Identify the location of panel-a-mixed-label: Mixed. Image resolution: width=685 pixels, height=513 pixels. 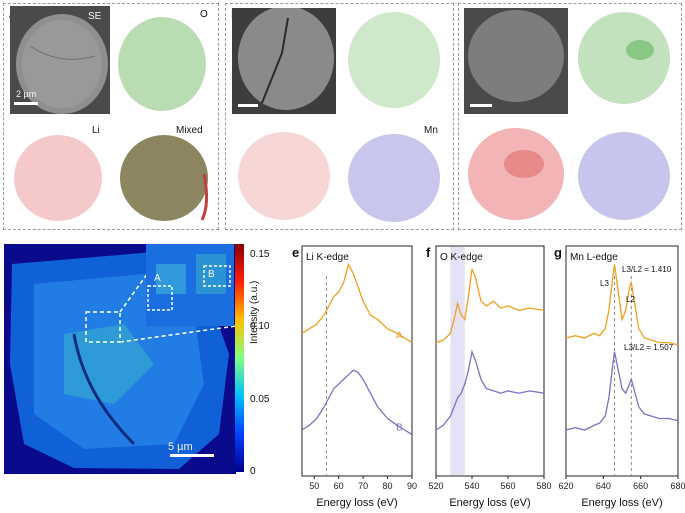
(189, 130).